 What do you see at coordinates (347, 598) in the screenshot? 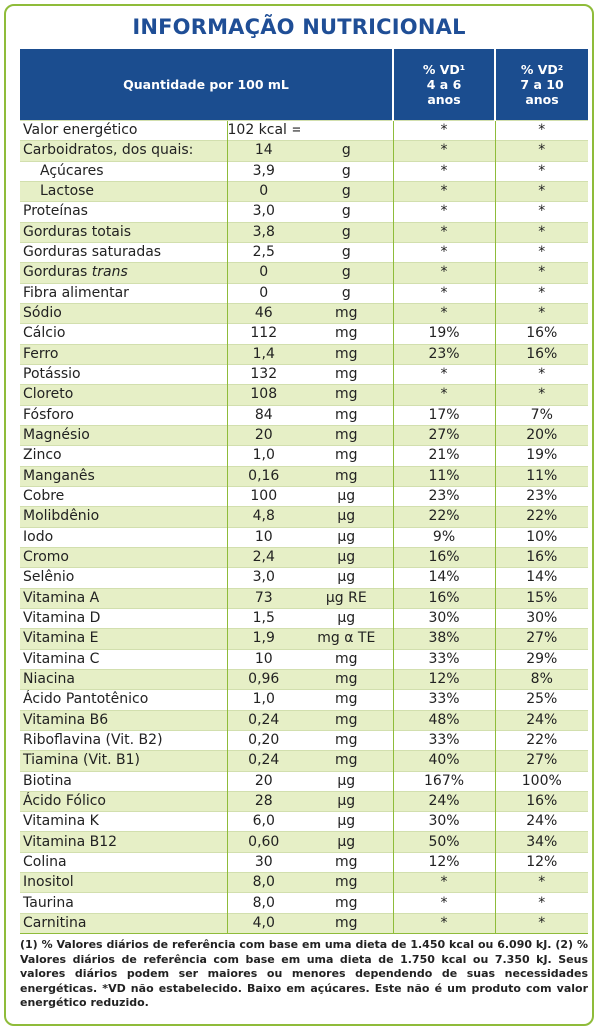
I see `nutrient-unit: µg RE` at bounding box center [347, 598].